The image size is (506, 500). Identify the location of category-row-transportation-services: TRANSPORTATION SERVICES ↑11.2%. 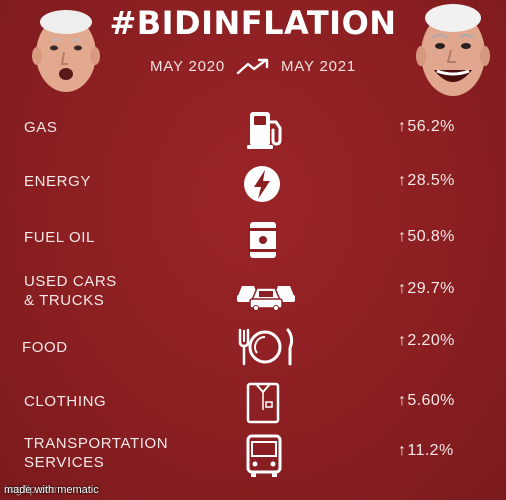
(253, 458).